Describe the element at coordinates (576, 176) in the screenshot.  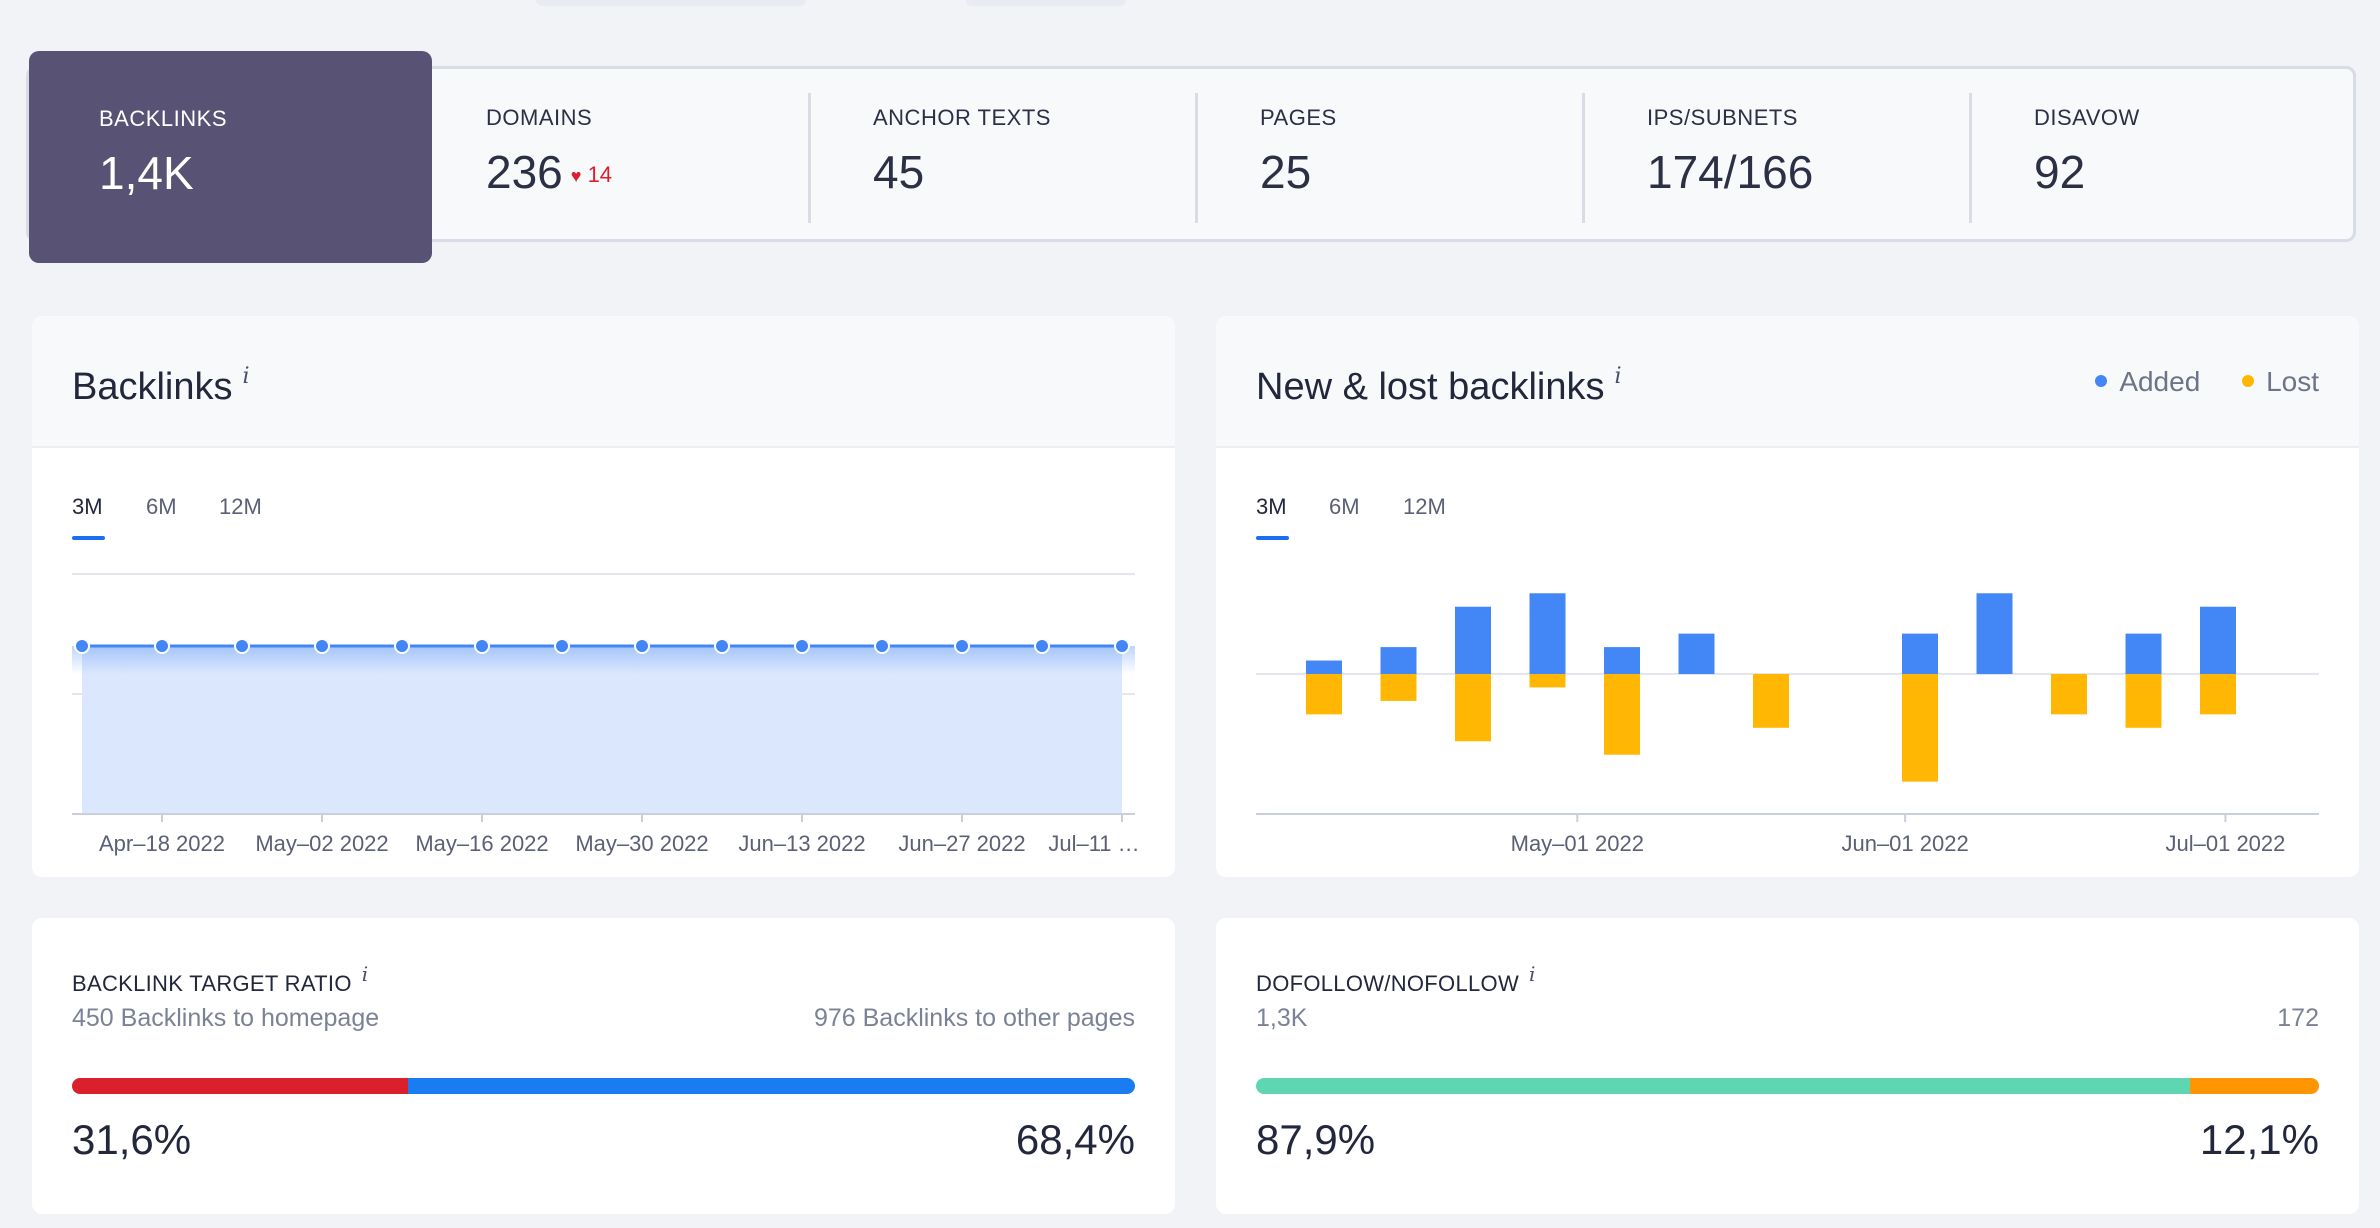
I see `heart-icon: ♥` at that location.